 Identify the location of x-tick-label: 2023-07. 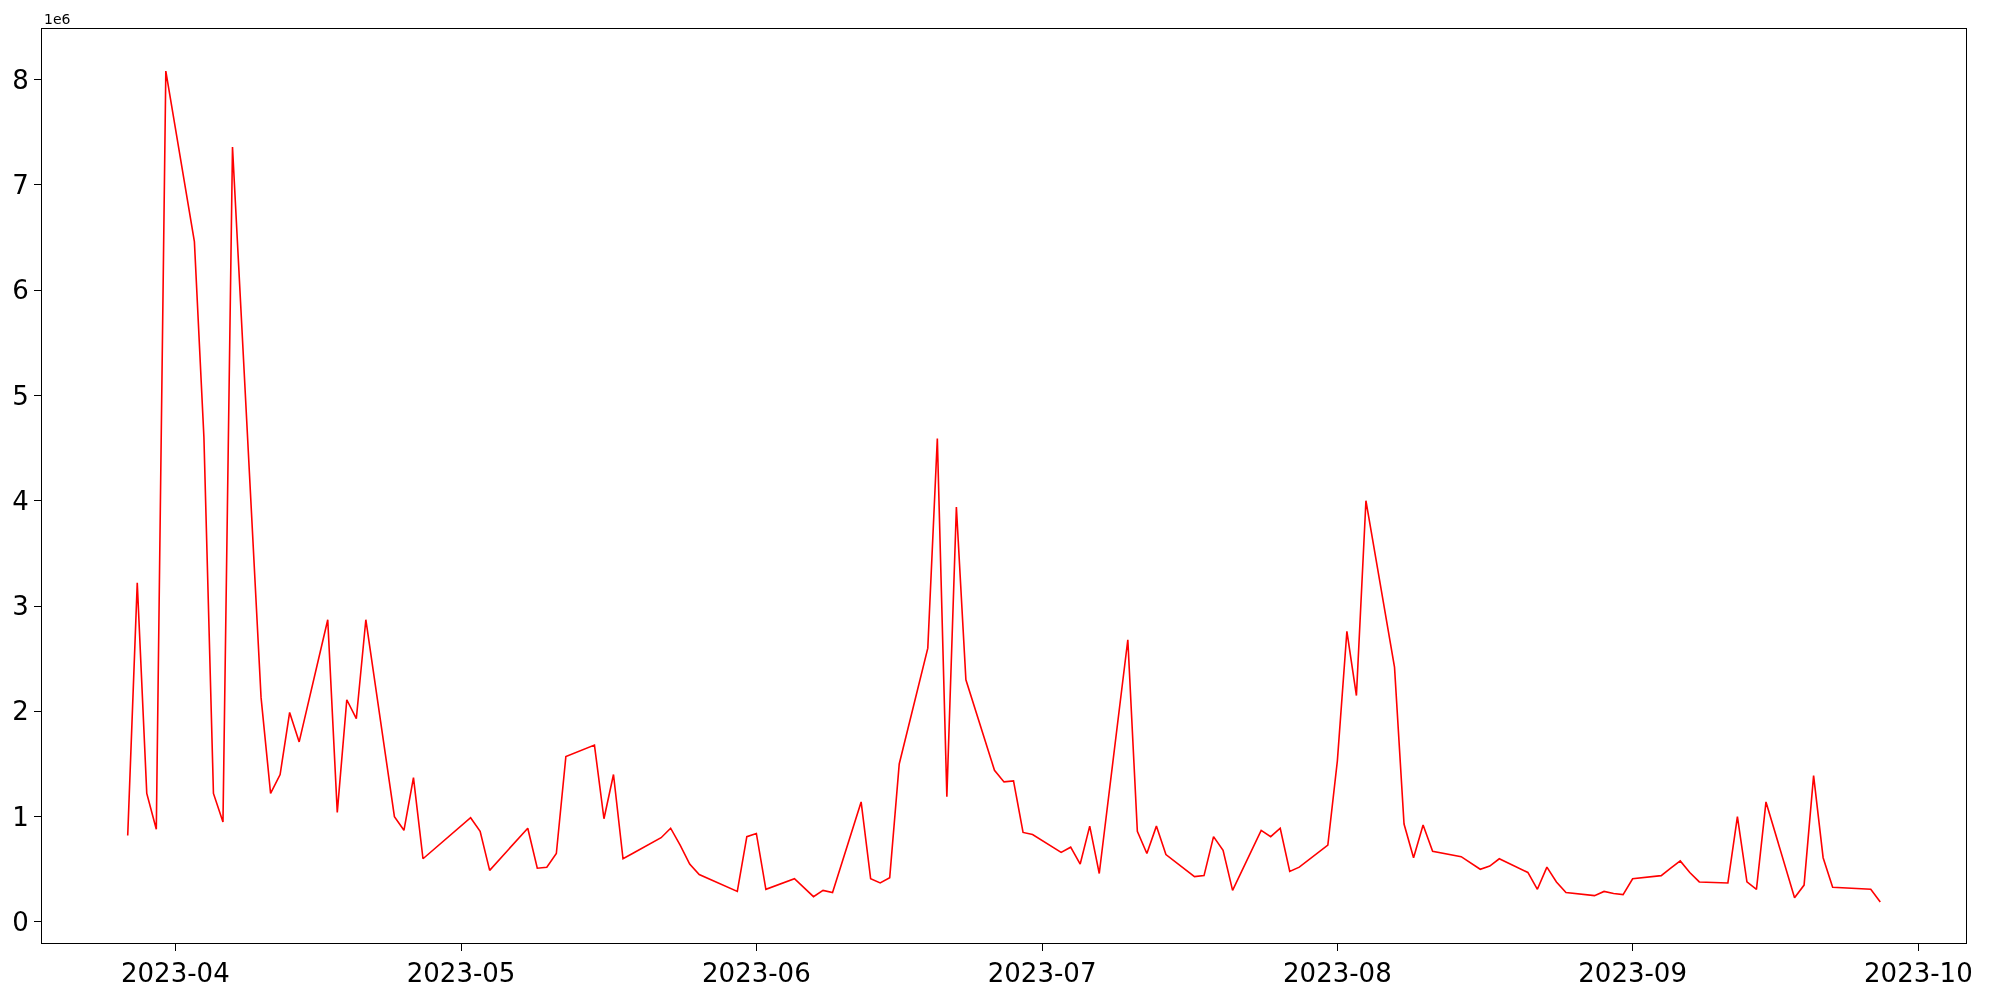
(1042, 973).